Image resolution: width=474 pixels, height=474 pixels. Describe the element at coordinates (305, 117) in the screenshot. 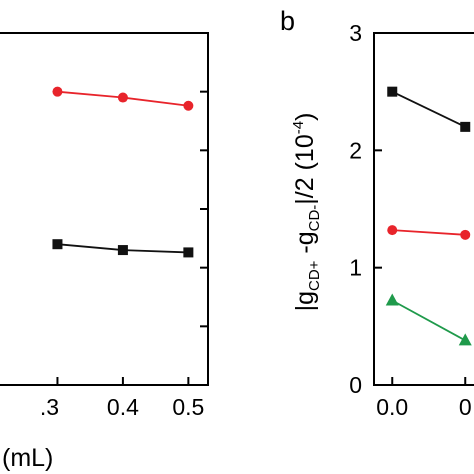

I see `y-label-close: )` at that location.